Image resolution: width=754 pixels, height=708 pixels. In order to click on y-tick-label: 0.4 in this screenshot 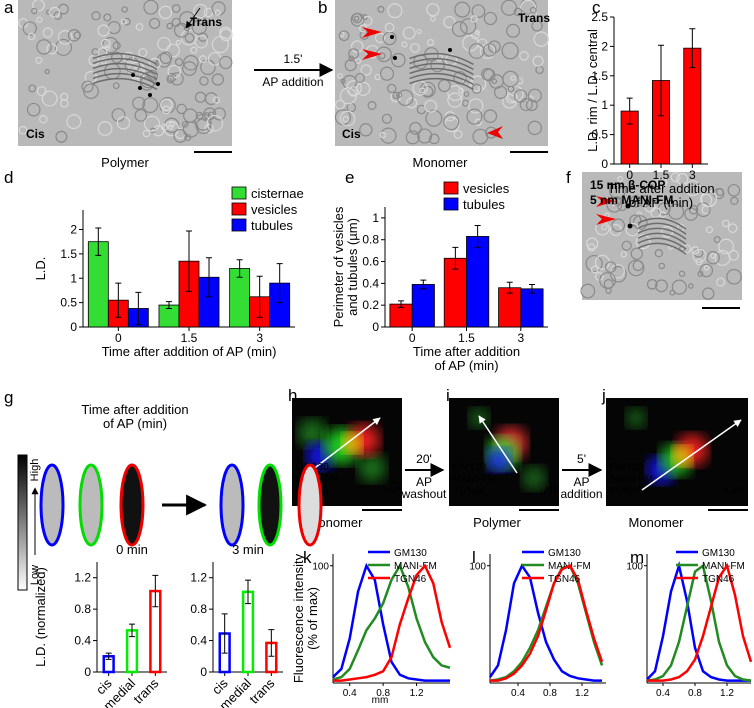, I will do `click(198, 641)`.